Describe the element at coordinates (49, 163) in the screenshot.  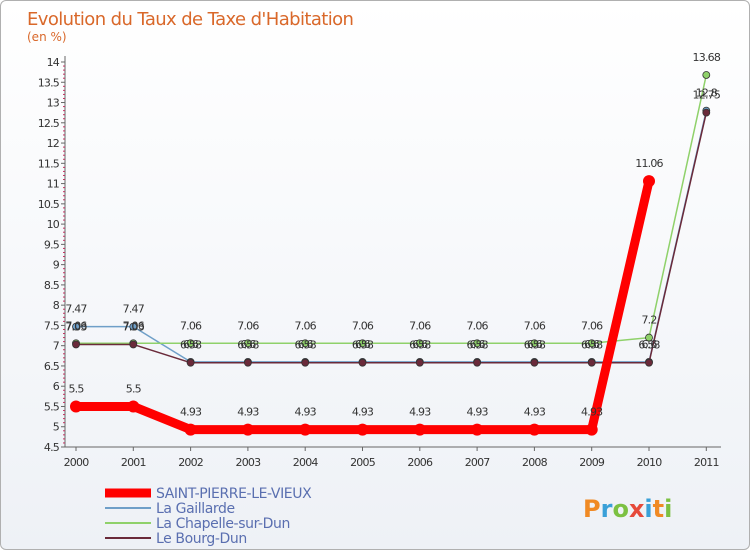
I see `y-tick-label: 11.5` at that location.